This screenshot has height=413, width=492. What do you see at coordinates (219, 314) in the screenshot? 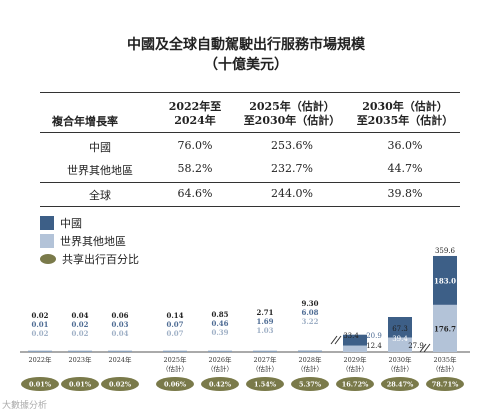
I see `total-label: 0.85` at bounding box center [219, 314].